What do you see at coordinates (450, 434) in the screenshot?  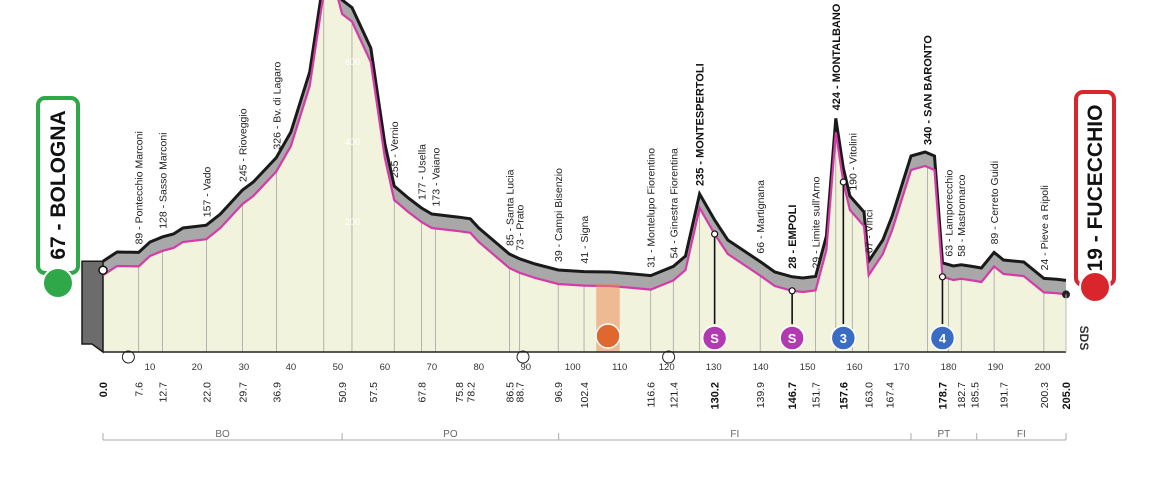 I see `province-label-1: PO` at bounding box center [450, 434].